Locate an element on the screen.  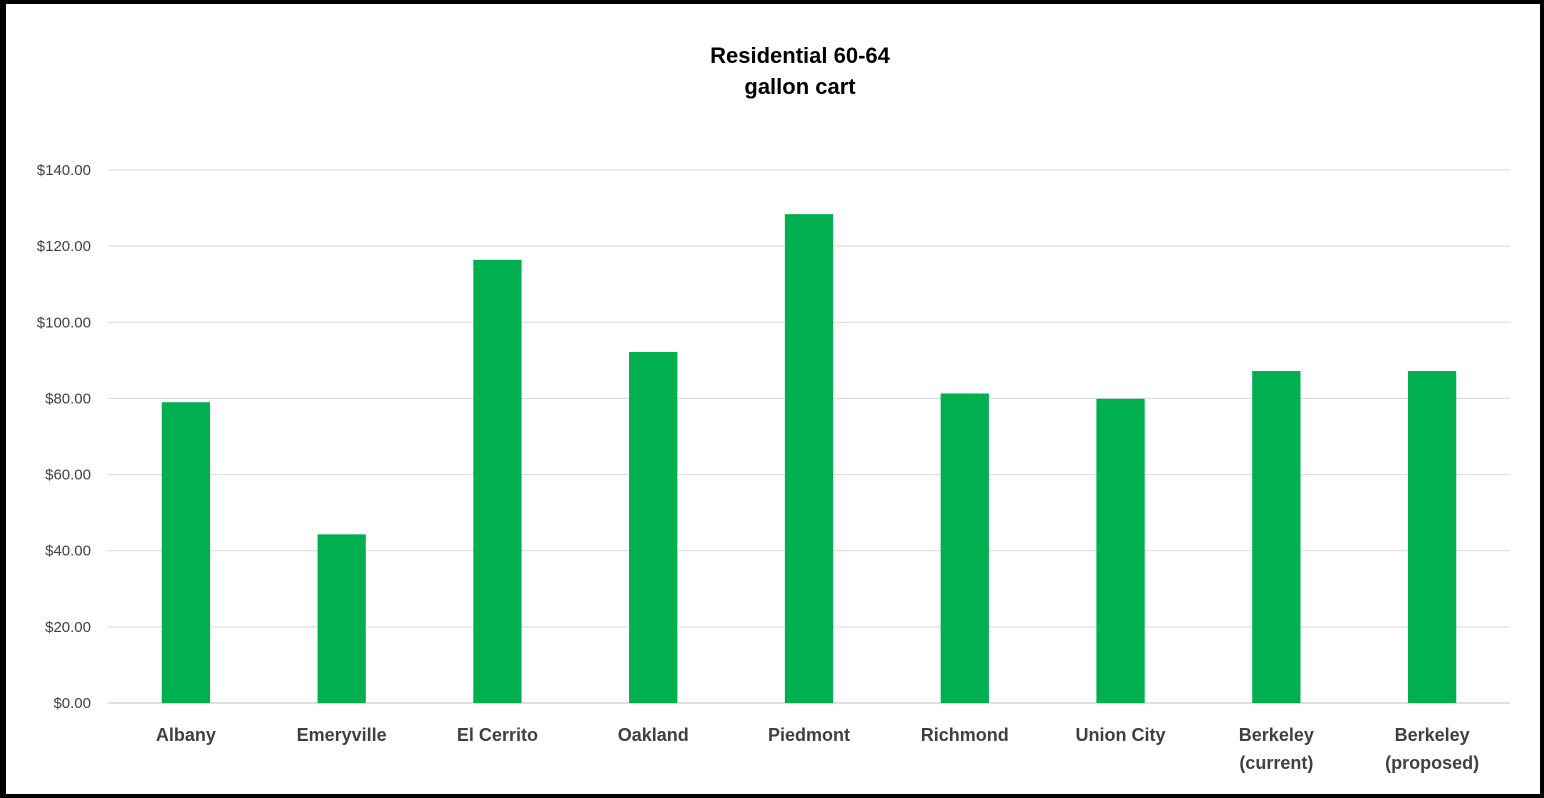
y-tick-label: $0.00 is located at coordinates (72, 703).